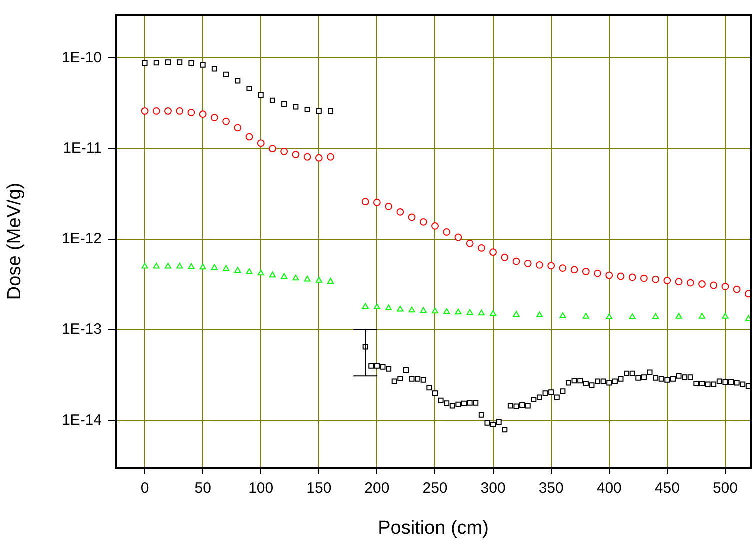  What do you see at coordinates (261, 489) in the screenshot?
I see `x-tick-label: 100` at bounding box center [261, 489].